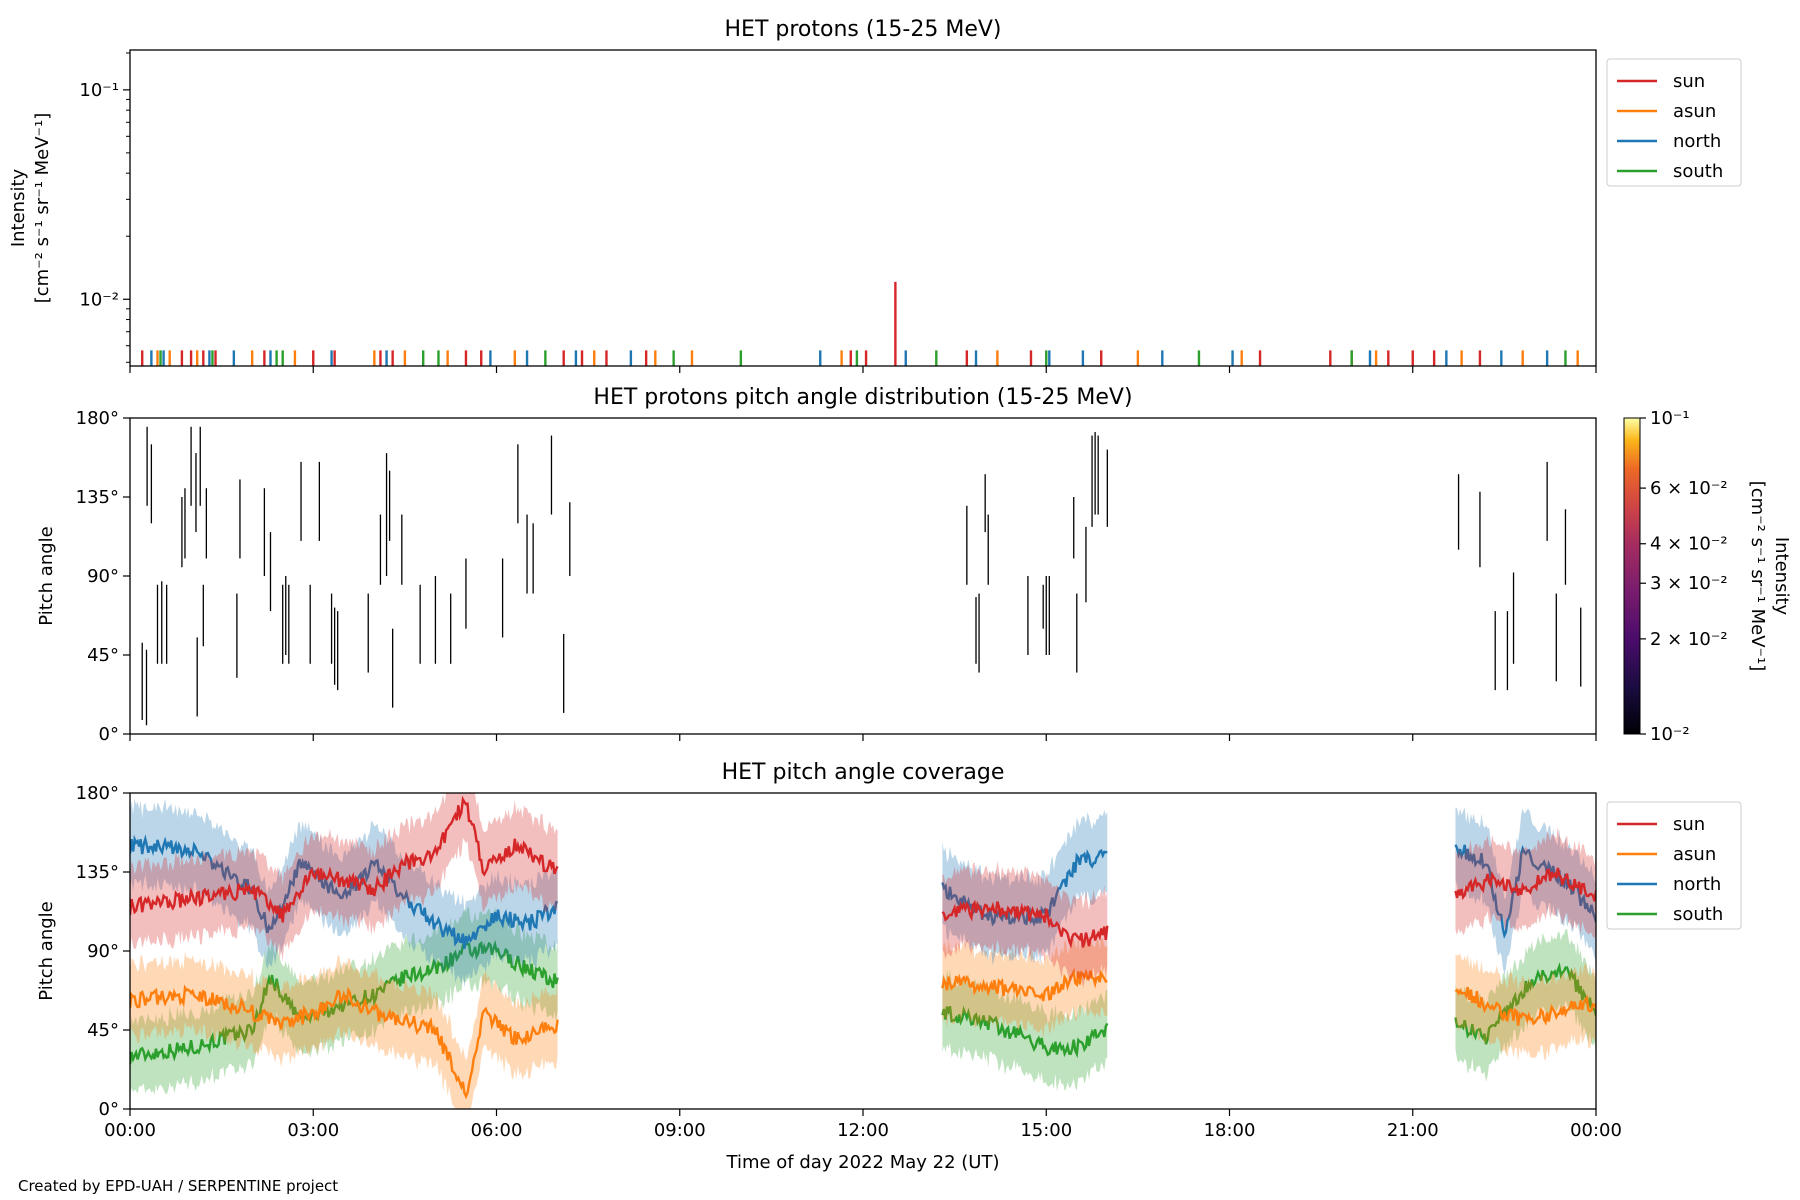 Image resolution: width=1800 pixels, height=1200 pixels. I want to click on panel1-xticks, so click(863, 369).